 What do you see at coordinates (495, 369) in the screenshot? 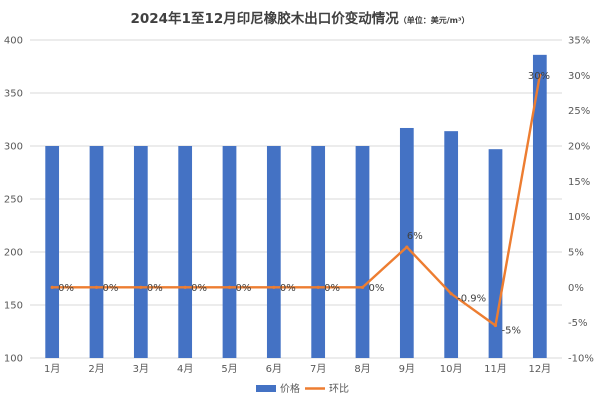
I see `x-tick-label: 11月` at bounding box center [495, 369].